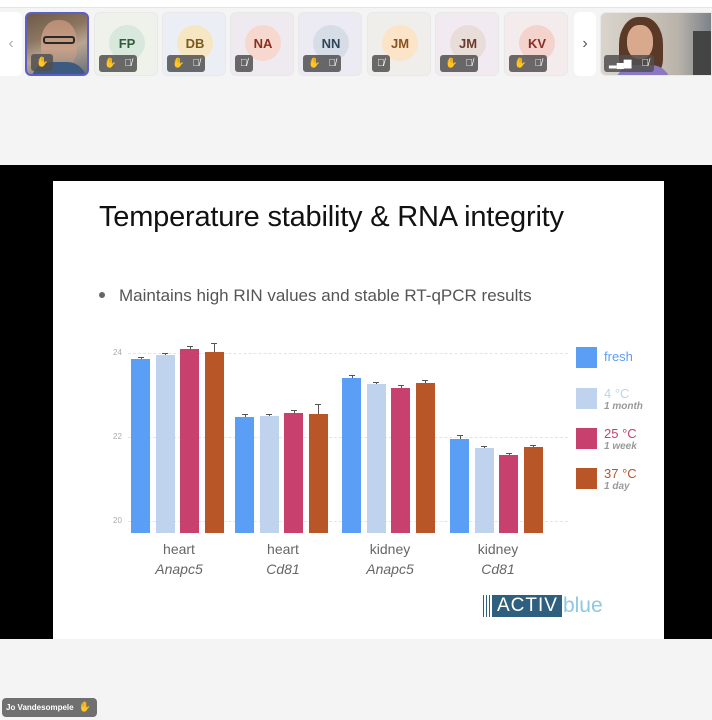 This screenshot has width=712, height=720. Describe the element at coordinates (126, 44) in the screenshot. I see `participant-tile: FP ✋ 🎙̸` at that location.